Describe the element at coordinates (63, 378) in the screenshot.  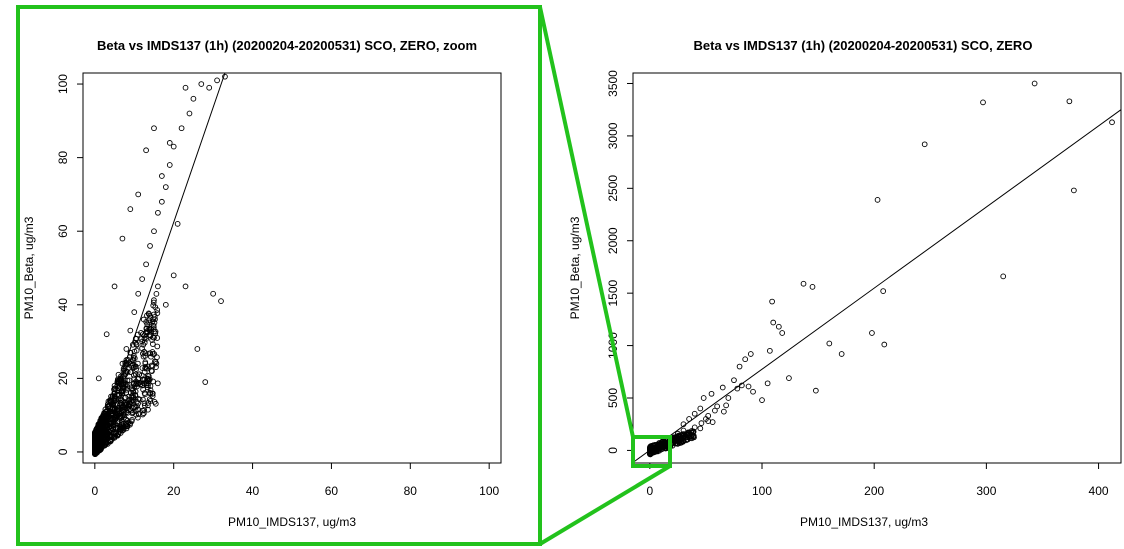
I see `zoom-y-tick-label: 20` at that location.